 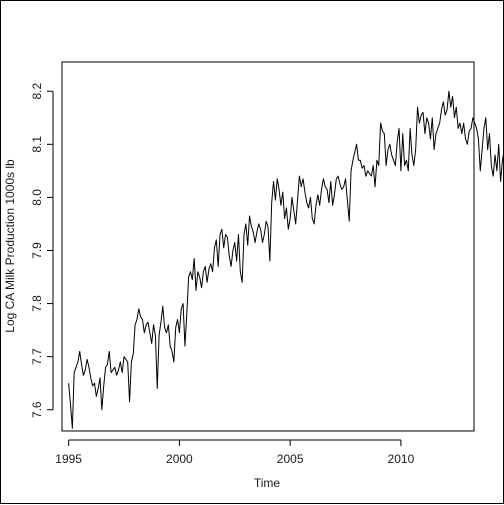 What do you see at coordinates (37, 197) in the screenshot?
I see `y-tick-label: 8.0` at bounding box center [37, 197].